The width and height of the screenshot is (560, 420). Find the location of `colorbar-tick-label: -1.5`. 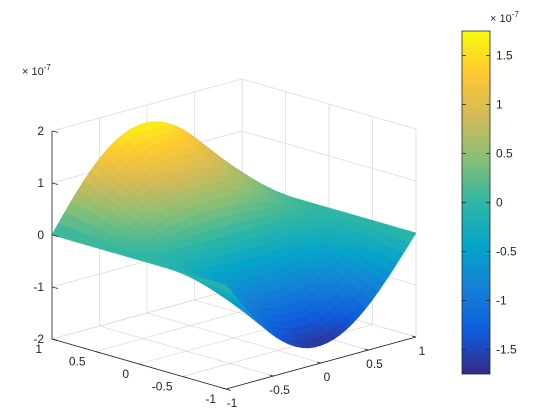

colorbar-tick-label: -1.5 is located at coordinates (506, 350).